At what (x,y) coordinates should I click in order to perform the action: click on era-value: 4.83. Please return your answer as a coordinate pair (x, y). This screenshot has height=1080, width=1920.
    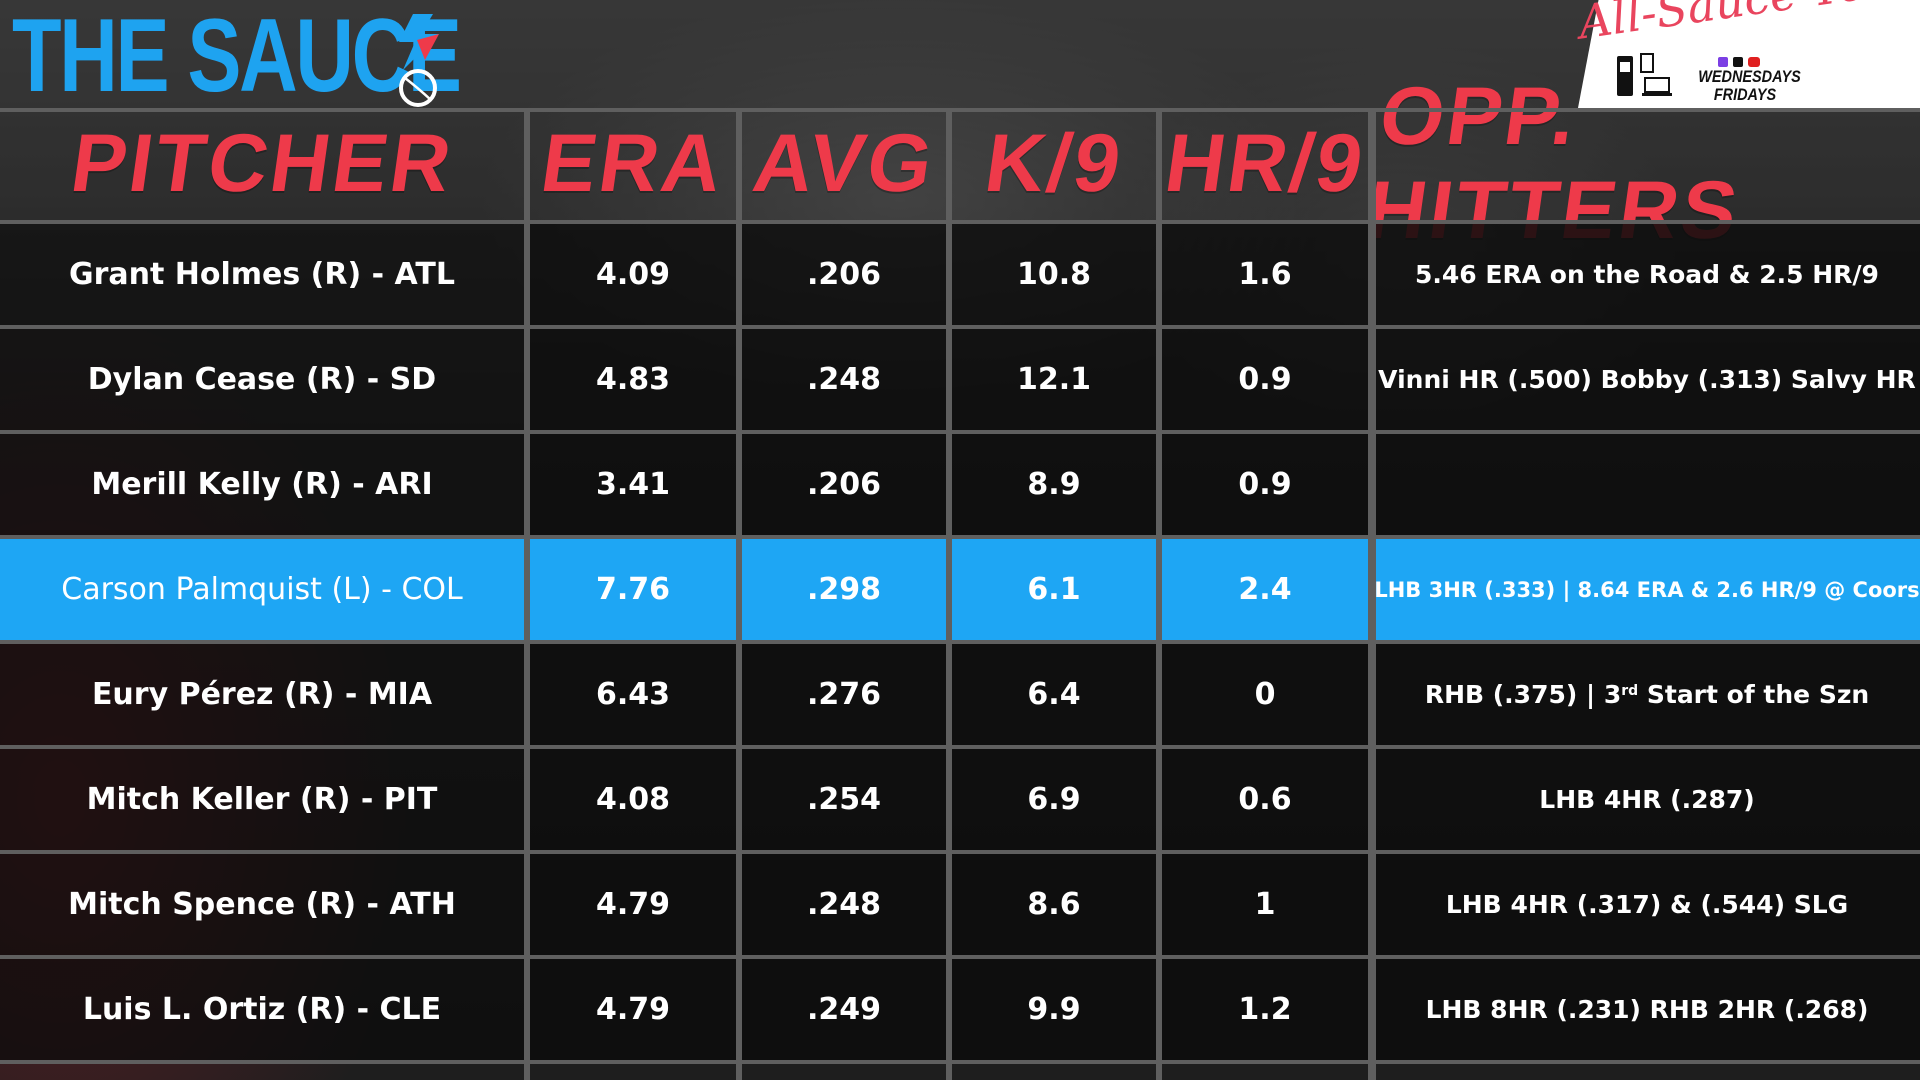
    Looking at the image, I should click on (633, 379).